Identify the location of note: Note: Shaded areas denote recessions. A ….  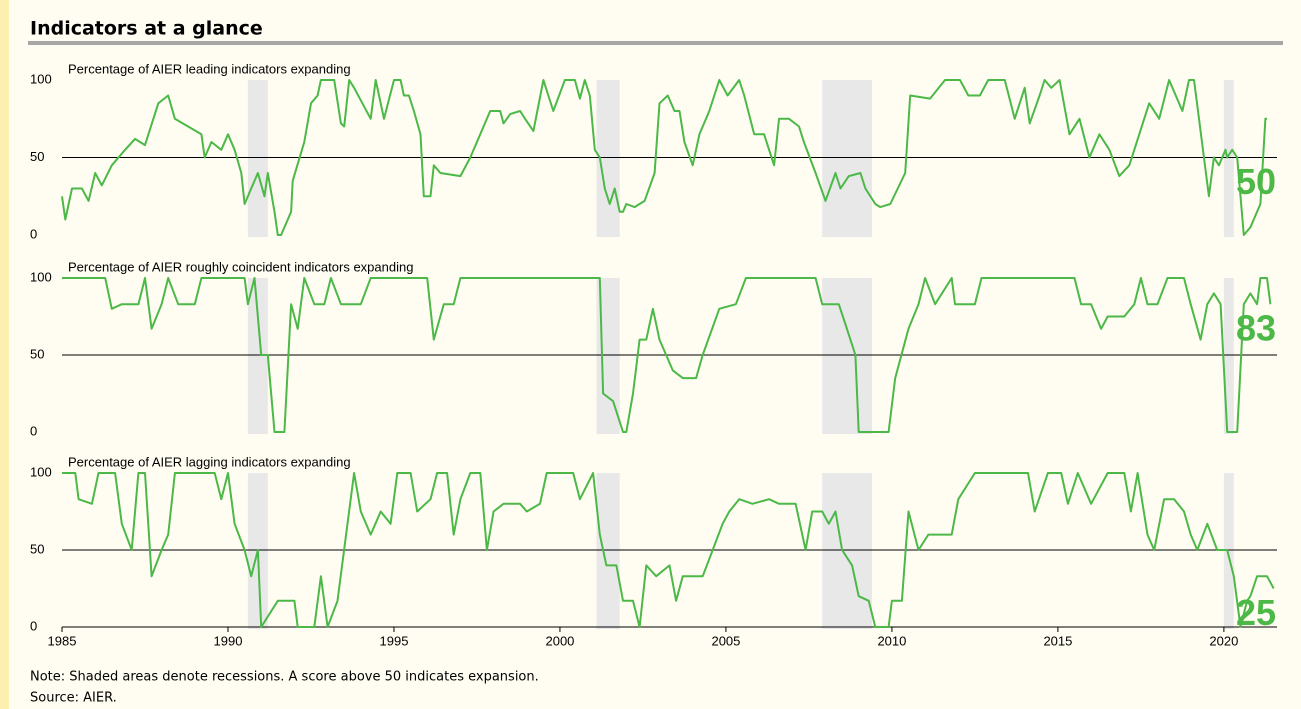
(284, 677).